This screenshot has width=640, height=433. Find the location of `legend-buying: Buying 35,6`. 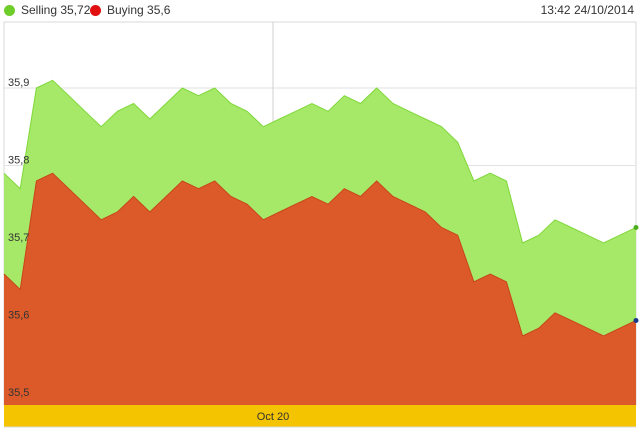

legend-buying: Buying 35,6 is located at coordinates (130, 10).